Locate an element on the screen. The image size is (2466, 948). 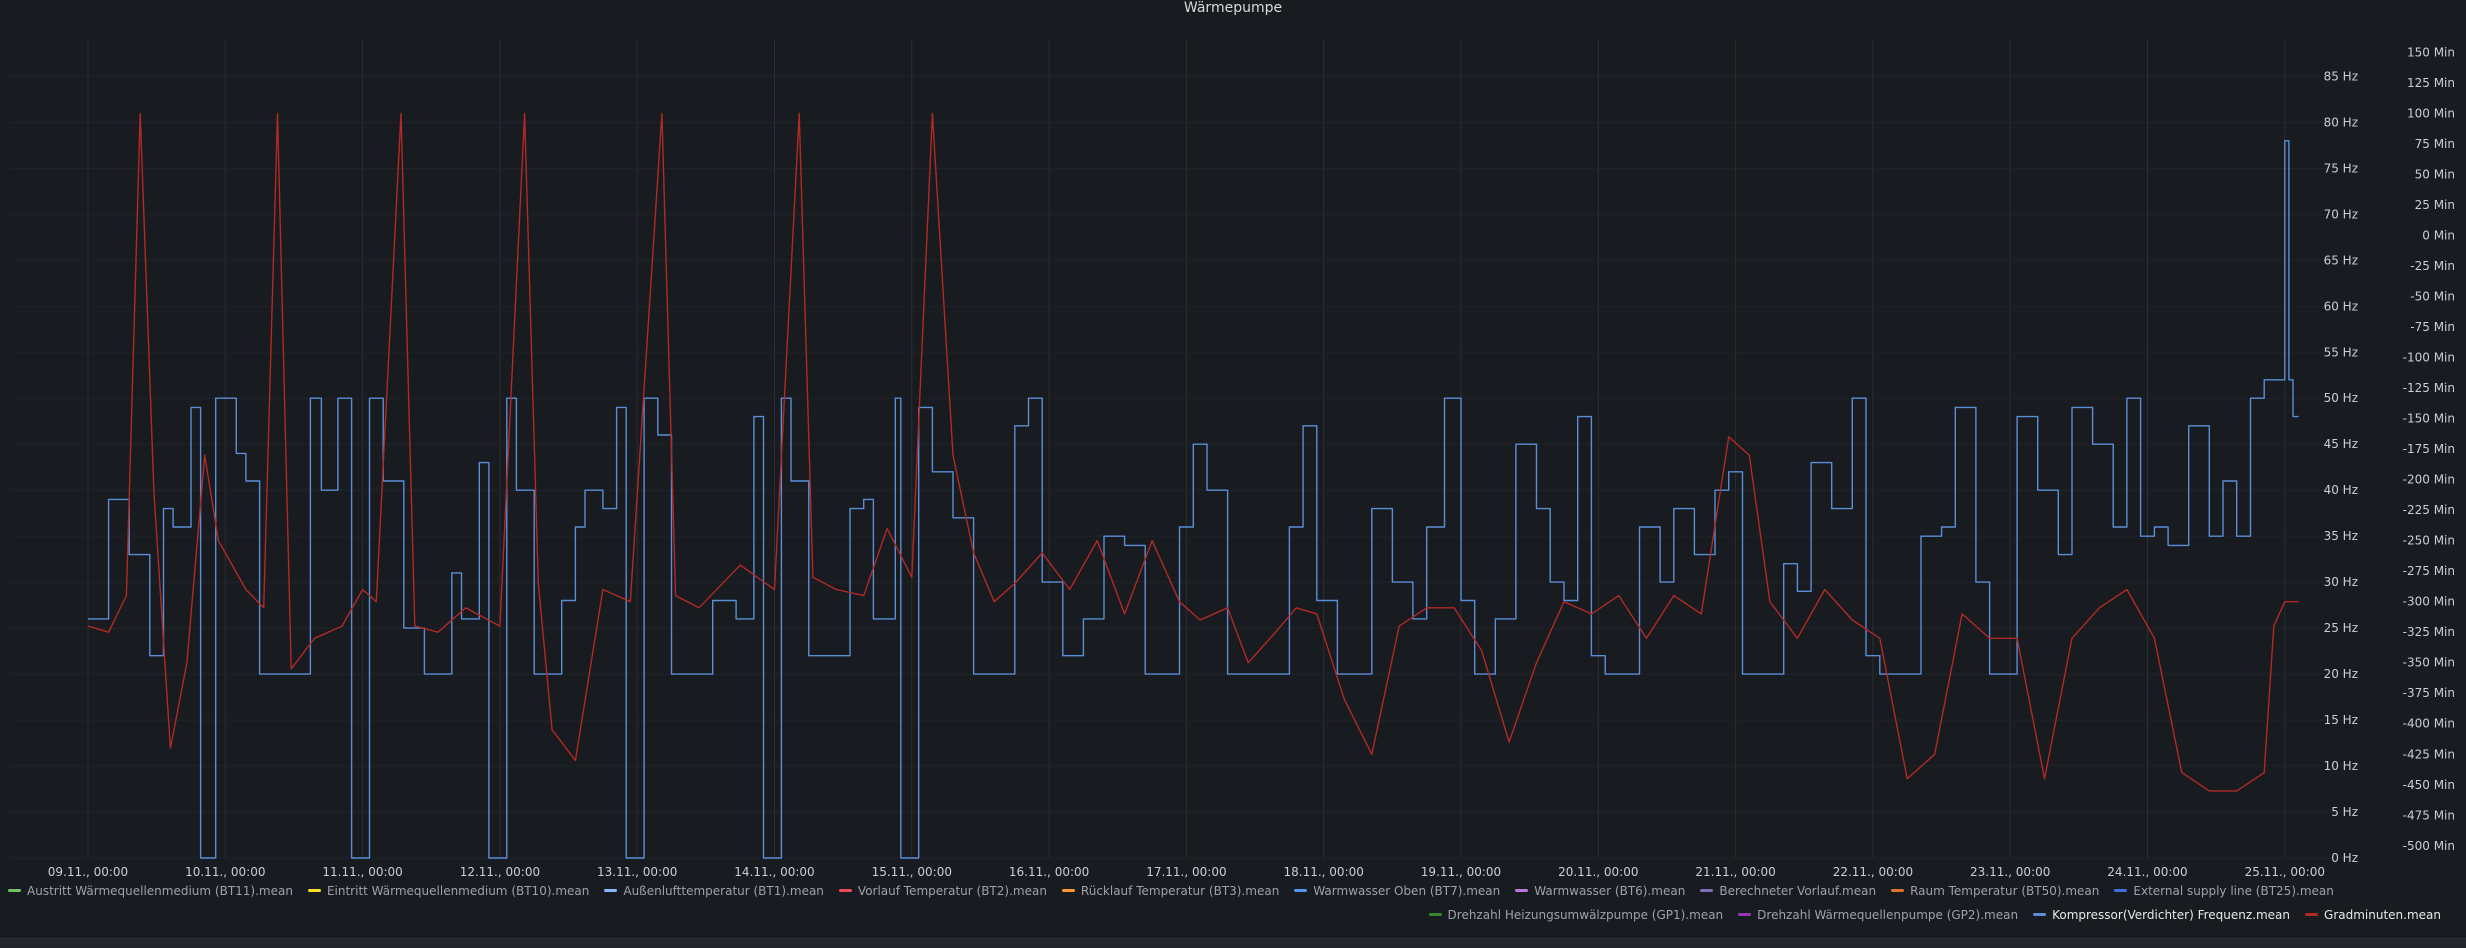
x-tick-label: 24.11., 00:00 is located at coordinates (2147, 872).